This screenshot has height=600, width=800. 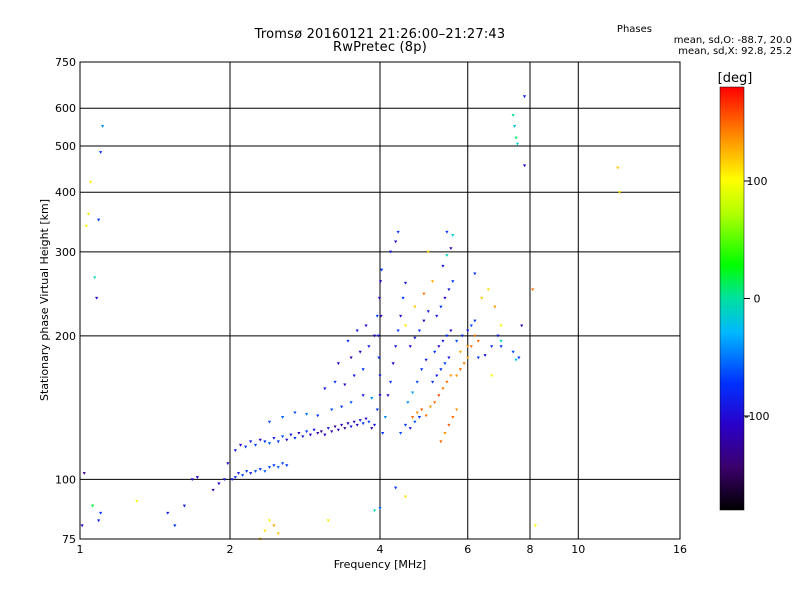 I want to click on colorbar-ticks: 100 0 -100, so click(x=756, y=299).